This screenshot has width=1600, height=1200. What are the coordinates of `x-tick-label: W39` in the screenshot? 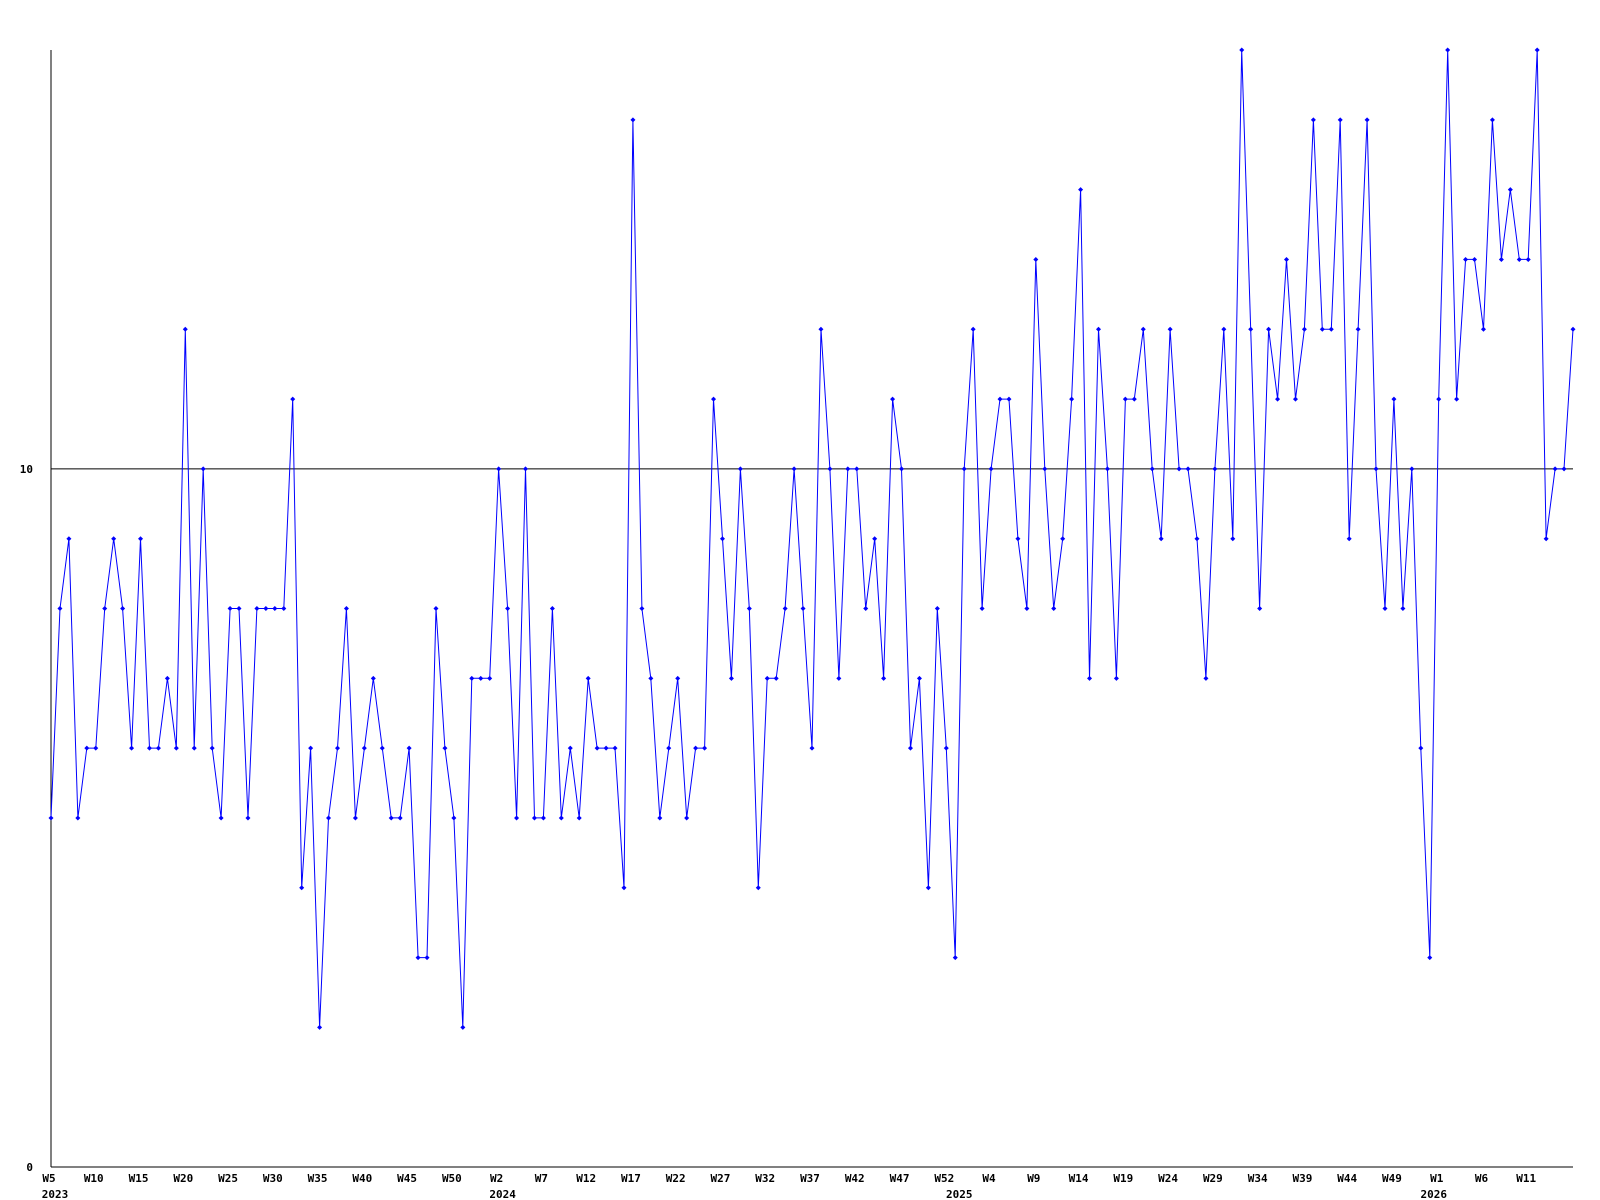 It's located at (1302, 1178).